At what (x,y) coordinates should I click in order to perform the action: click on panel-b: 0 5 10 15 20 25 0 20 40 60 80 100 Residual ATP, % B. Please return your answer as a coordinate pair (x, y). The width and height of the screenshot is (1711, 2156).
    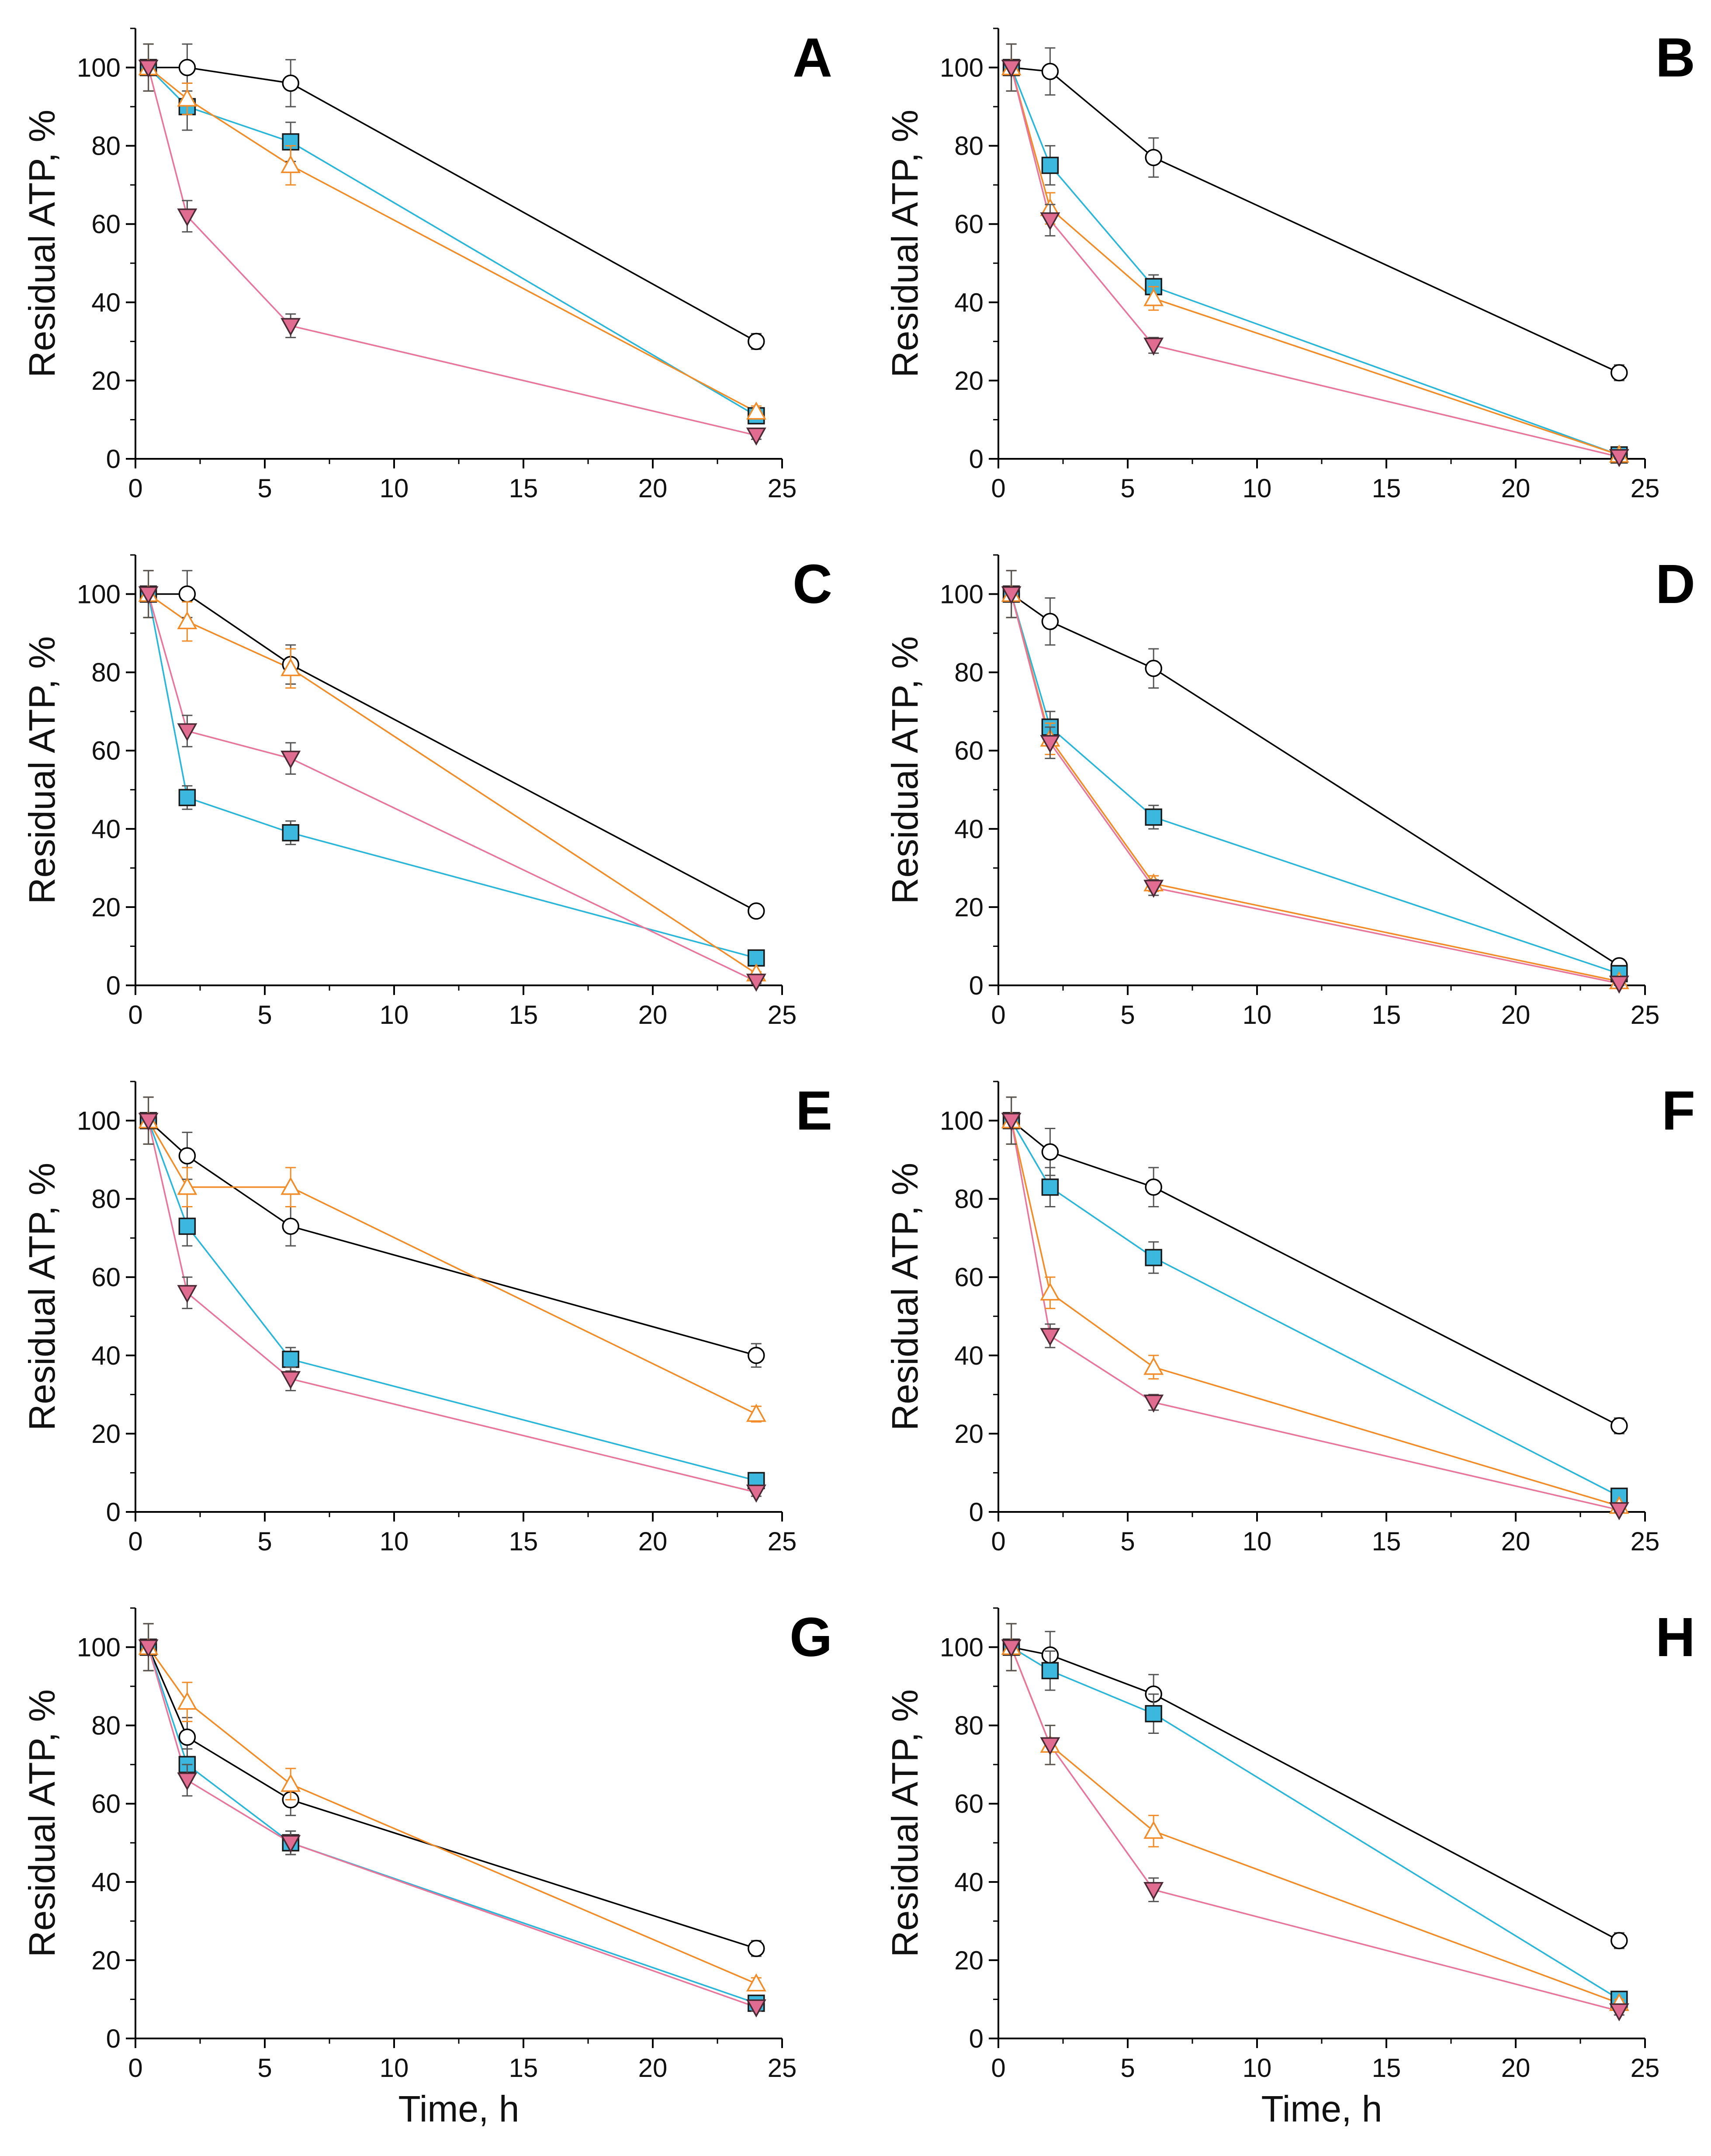
    Looking at the image, I should click on (1289, 265).